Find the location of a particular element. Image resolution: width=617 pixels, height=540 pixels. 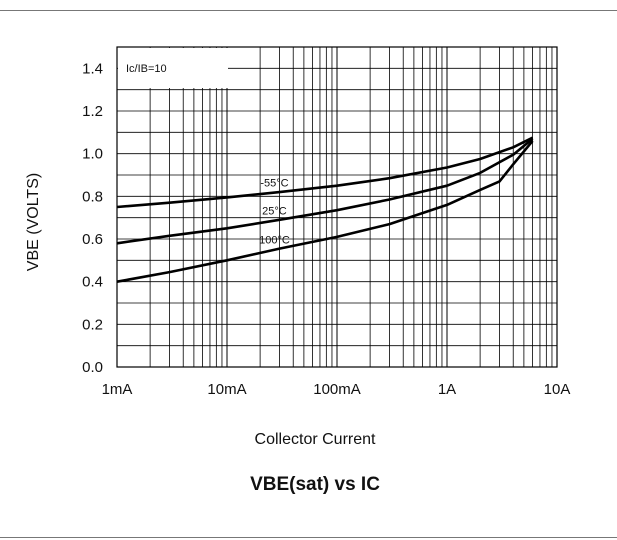

x-tick-label: 100mA is located at coordinates (337, 389).